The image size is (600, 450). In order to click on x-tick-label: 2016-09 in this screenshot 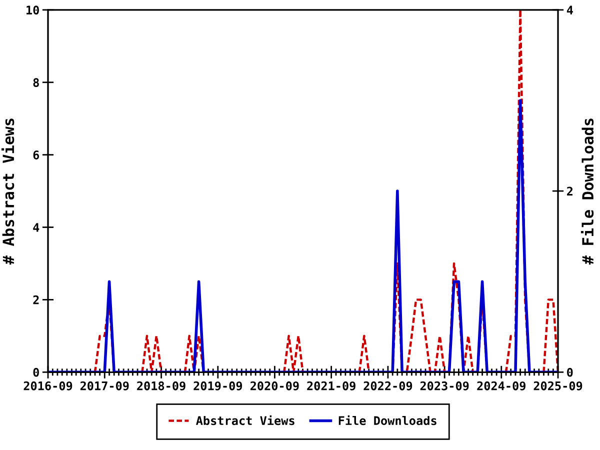, I will do `click(48, 385)`.